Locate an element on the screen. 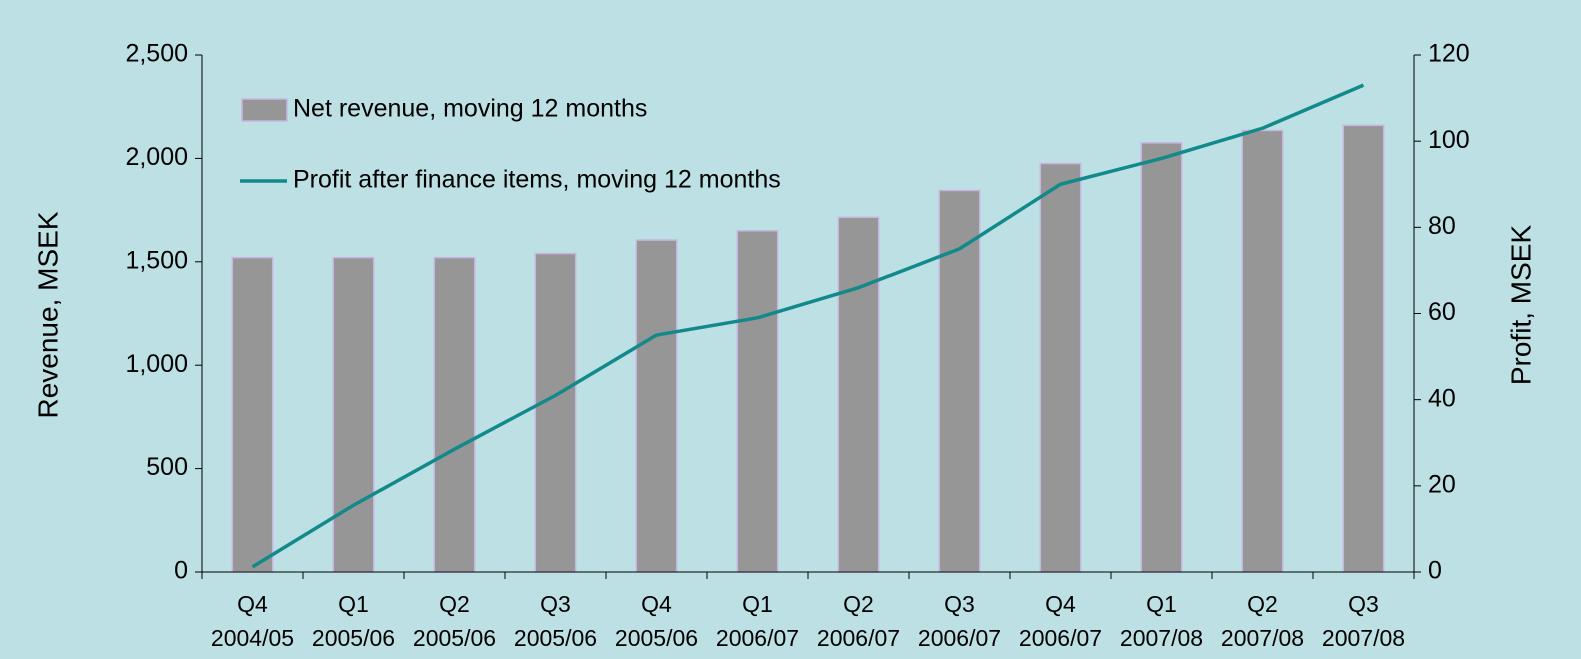  y-tick-label: 1,000 is located at coordinates (156, 364).